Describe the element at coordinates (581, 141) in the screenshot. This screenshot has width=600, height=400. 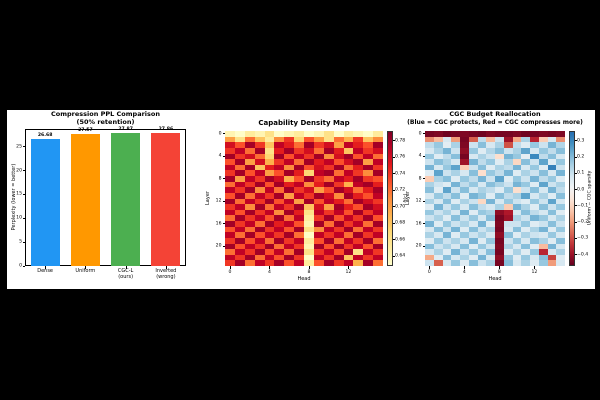
I see `colorbar-tick-label: 0.3` at that location.